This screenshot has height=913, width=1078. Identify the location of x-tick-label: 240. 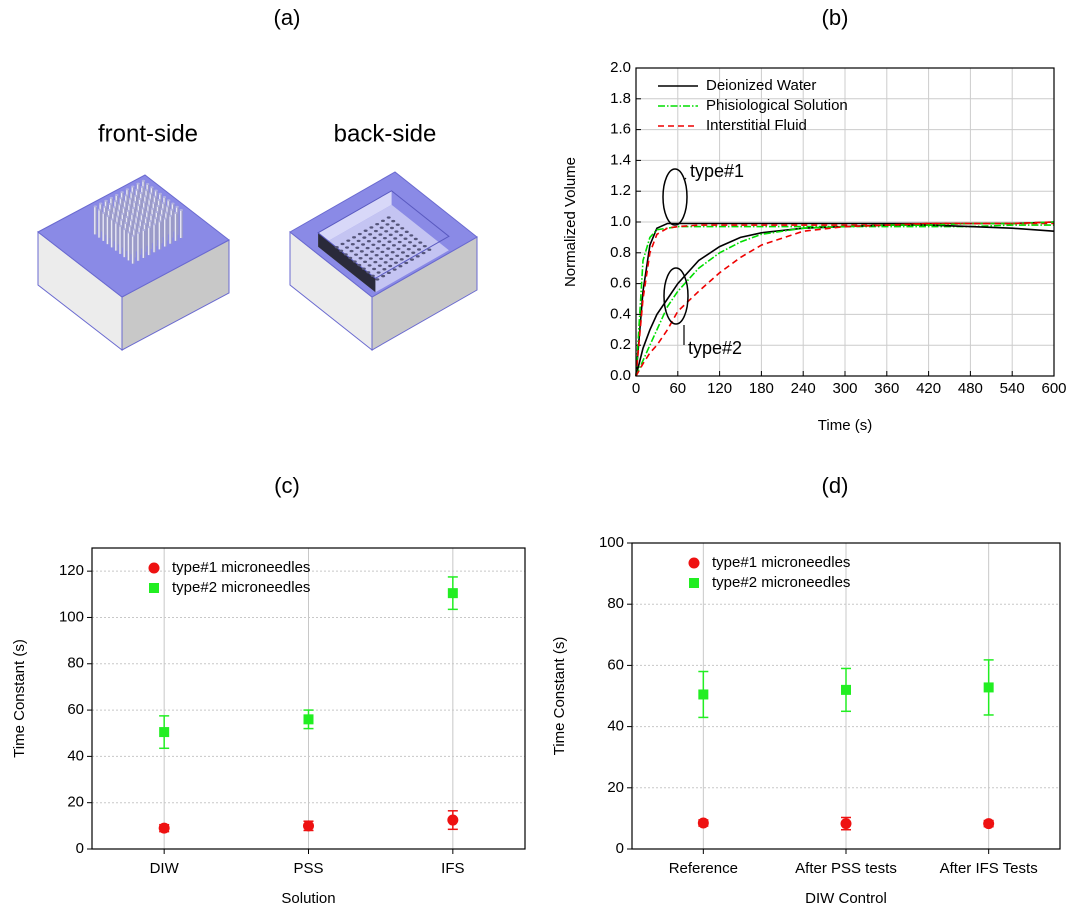
(803, 388).